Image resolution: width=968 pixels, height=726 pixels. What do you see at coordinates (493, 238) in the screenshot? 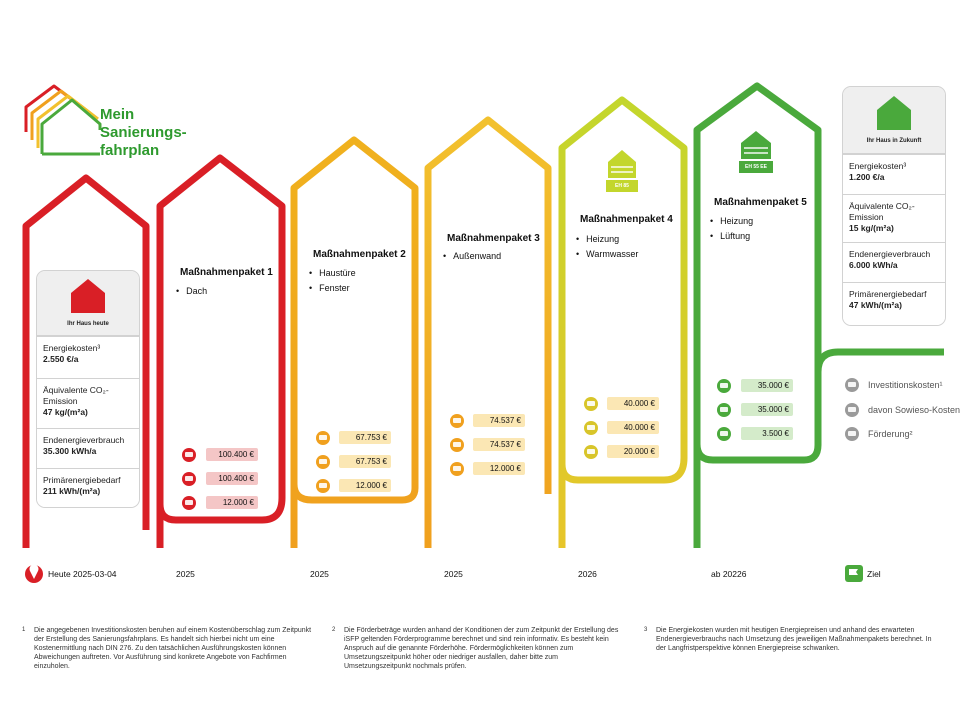
I see `package-3-title: Maßnahmenpaket 3` at bounding box center [493, 238].